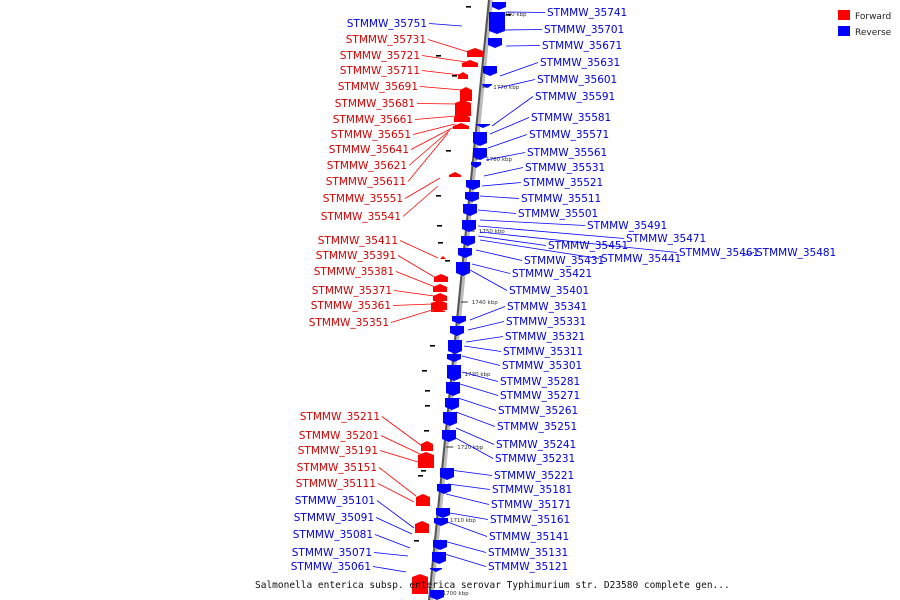  Describe the element at coordinates (530, 520) in the screenshot. I see `reverse-gene-label: STMMW_35161` at that location.